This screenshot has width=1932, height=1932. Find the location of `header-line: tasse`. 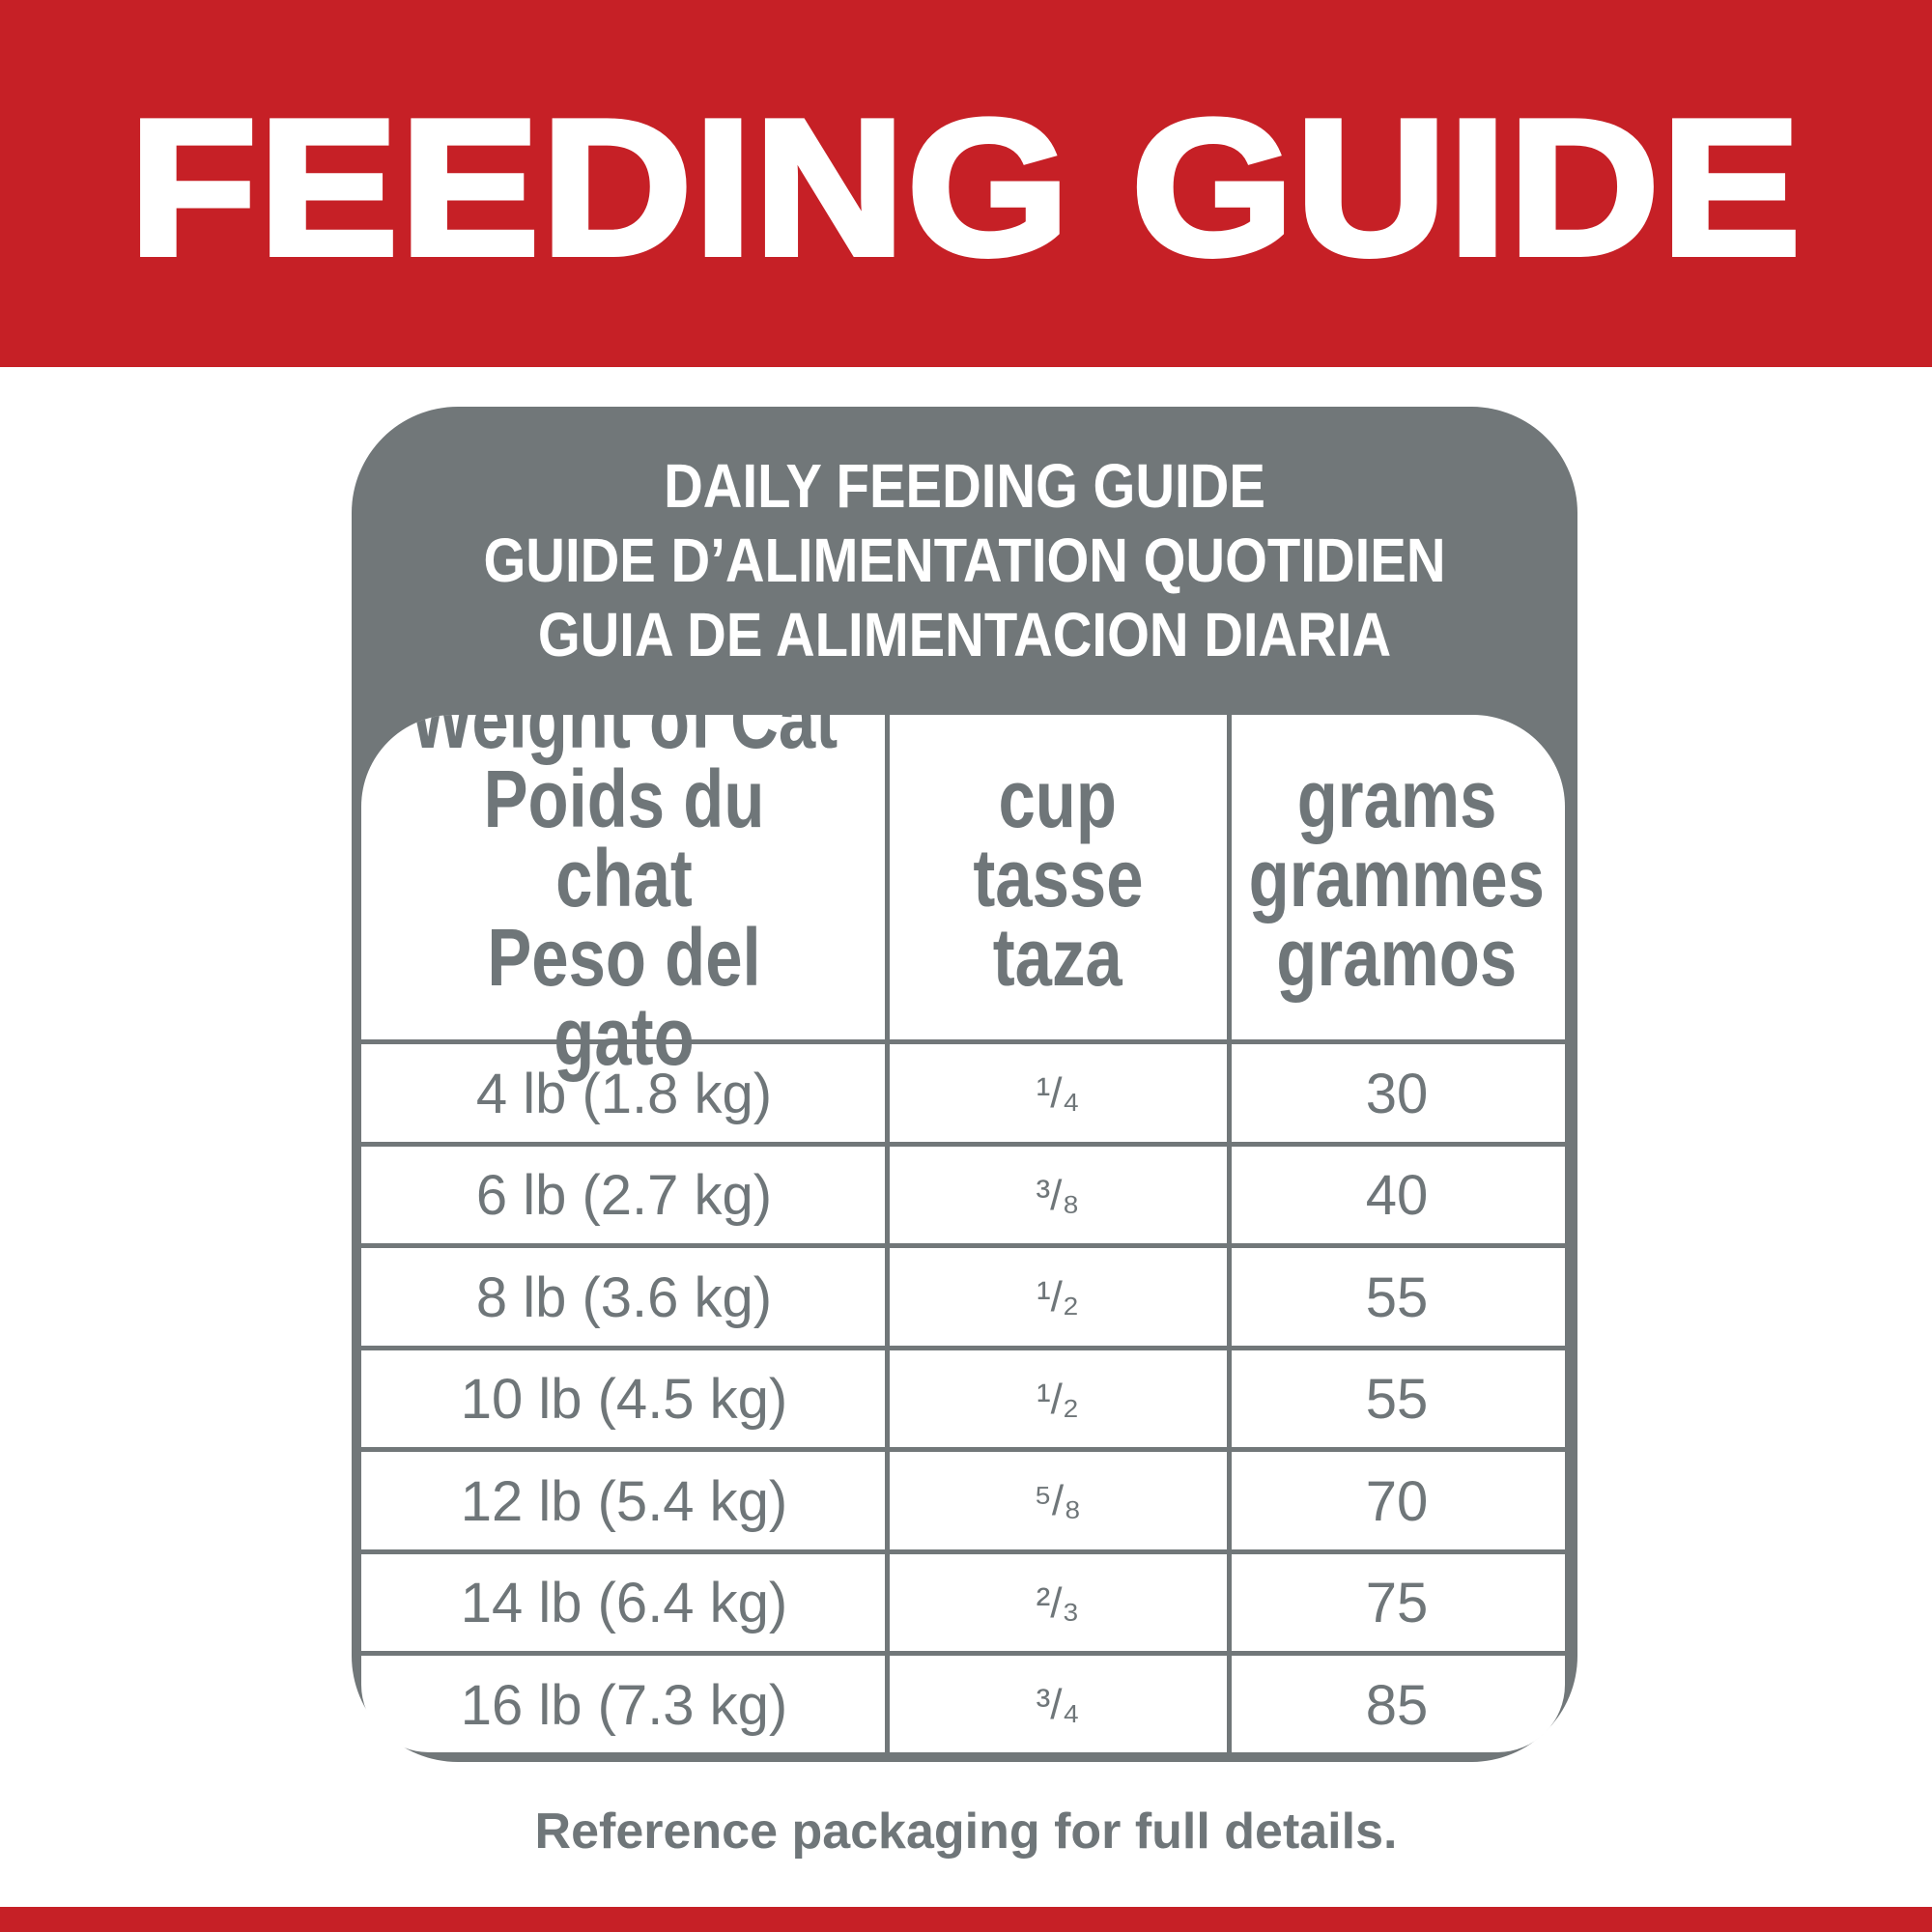

header-line: tasse is located at coordinates (1058, 878).